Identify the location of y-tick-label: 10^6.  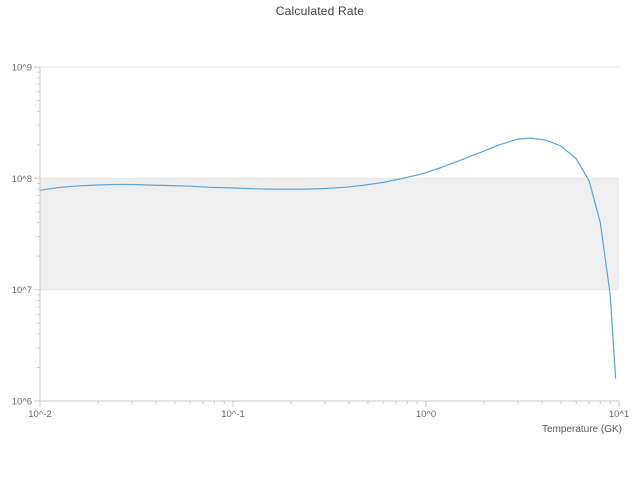
(22, 402).